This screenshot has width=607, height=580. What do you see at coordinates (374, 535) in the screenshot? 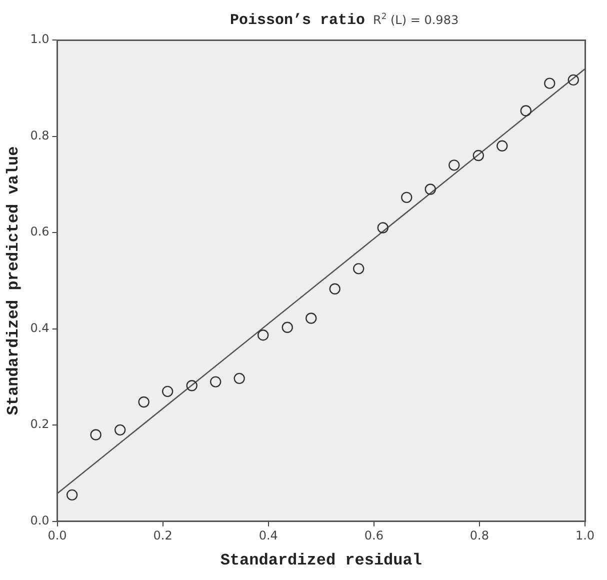
I see `x-tick-label: 0.6` at bounding box center [374, 535].